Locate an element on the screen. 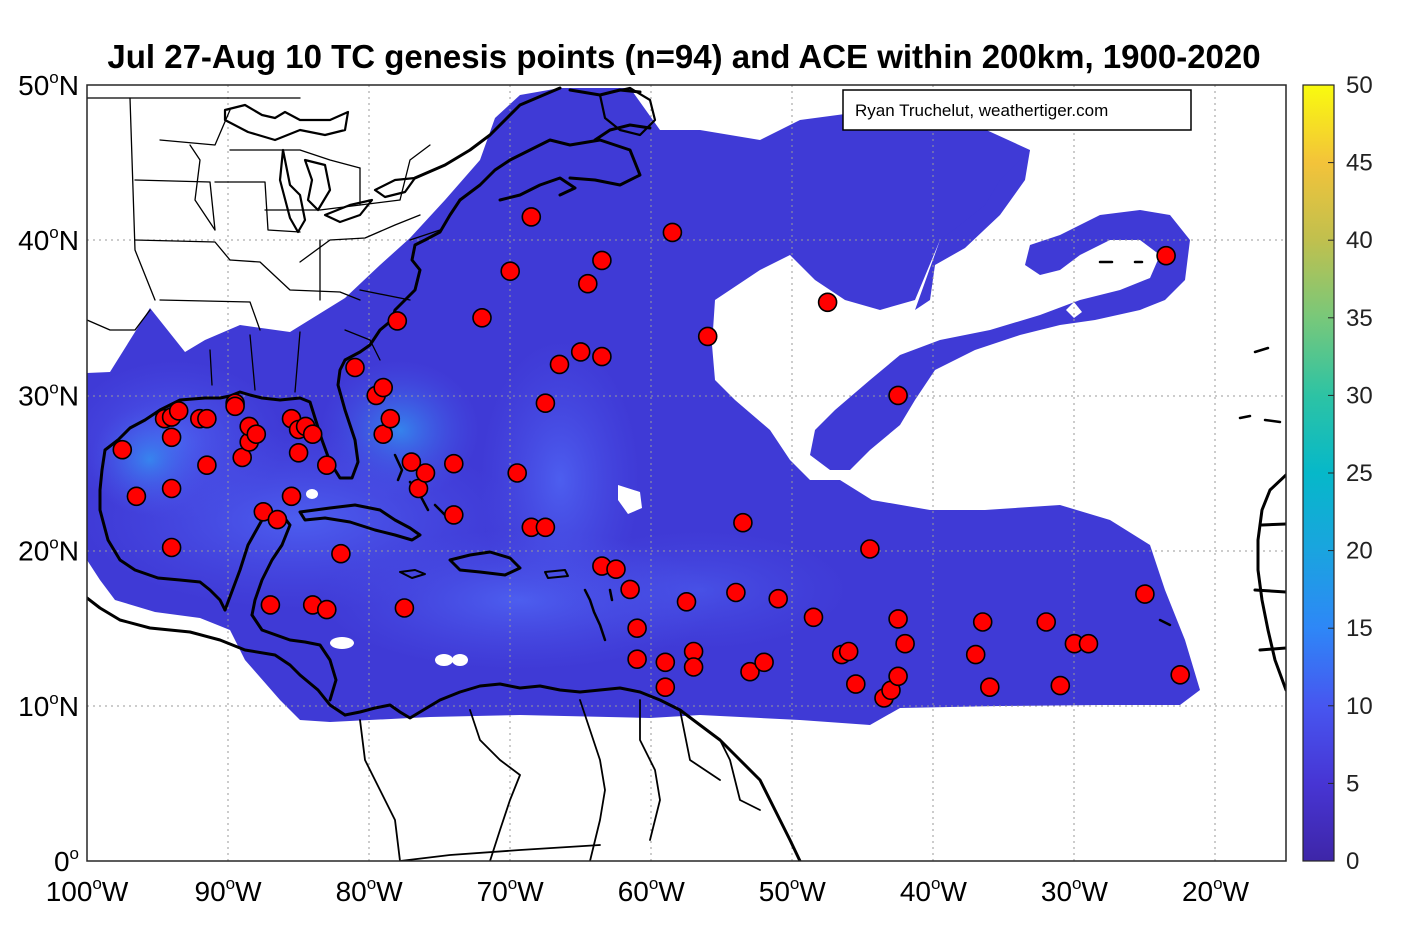 Image resolution: width=1406 pixels, height=938 pixels. colorbar-tick-label: 50 is located at coordinates (1359, 85).